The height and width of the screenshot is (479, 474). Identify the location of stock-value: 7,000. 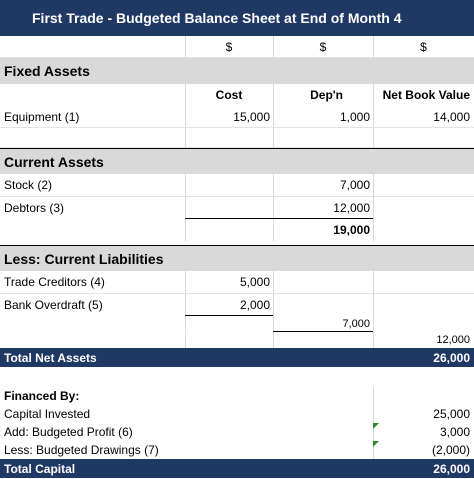
(354, 185).